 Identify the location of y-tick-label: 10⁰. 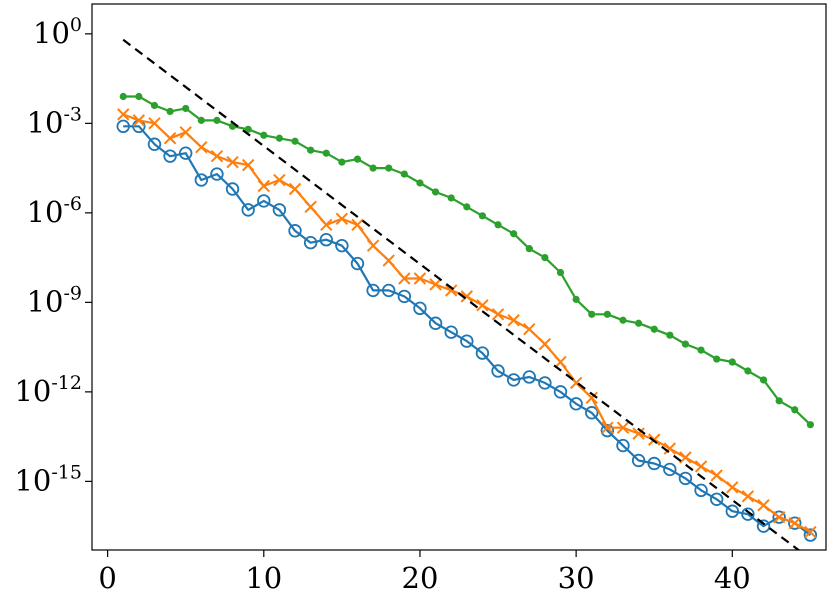
(57, 32).